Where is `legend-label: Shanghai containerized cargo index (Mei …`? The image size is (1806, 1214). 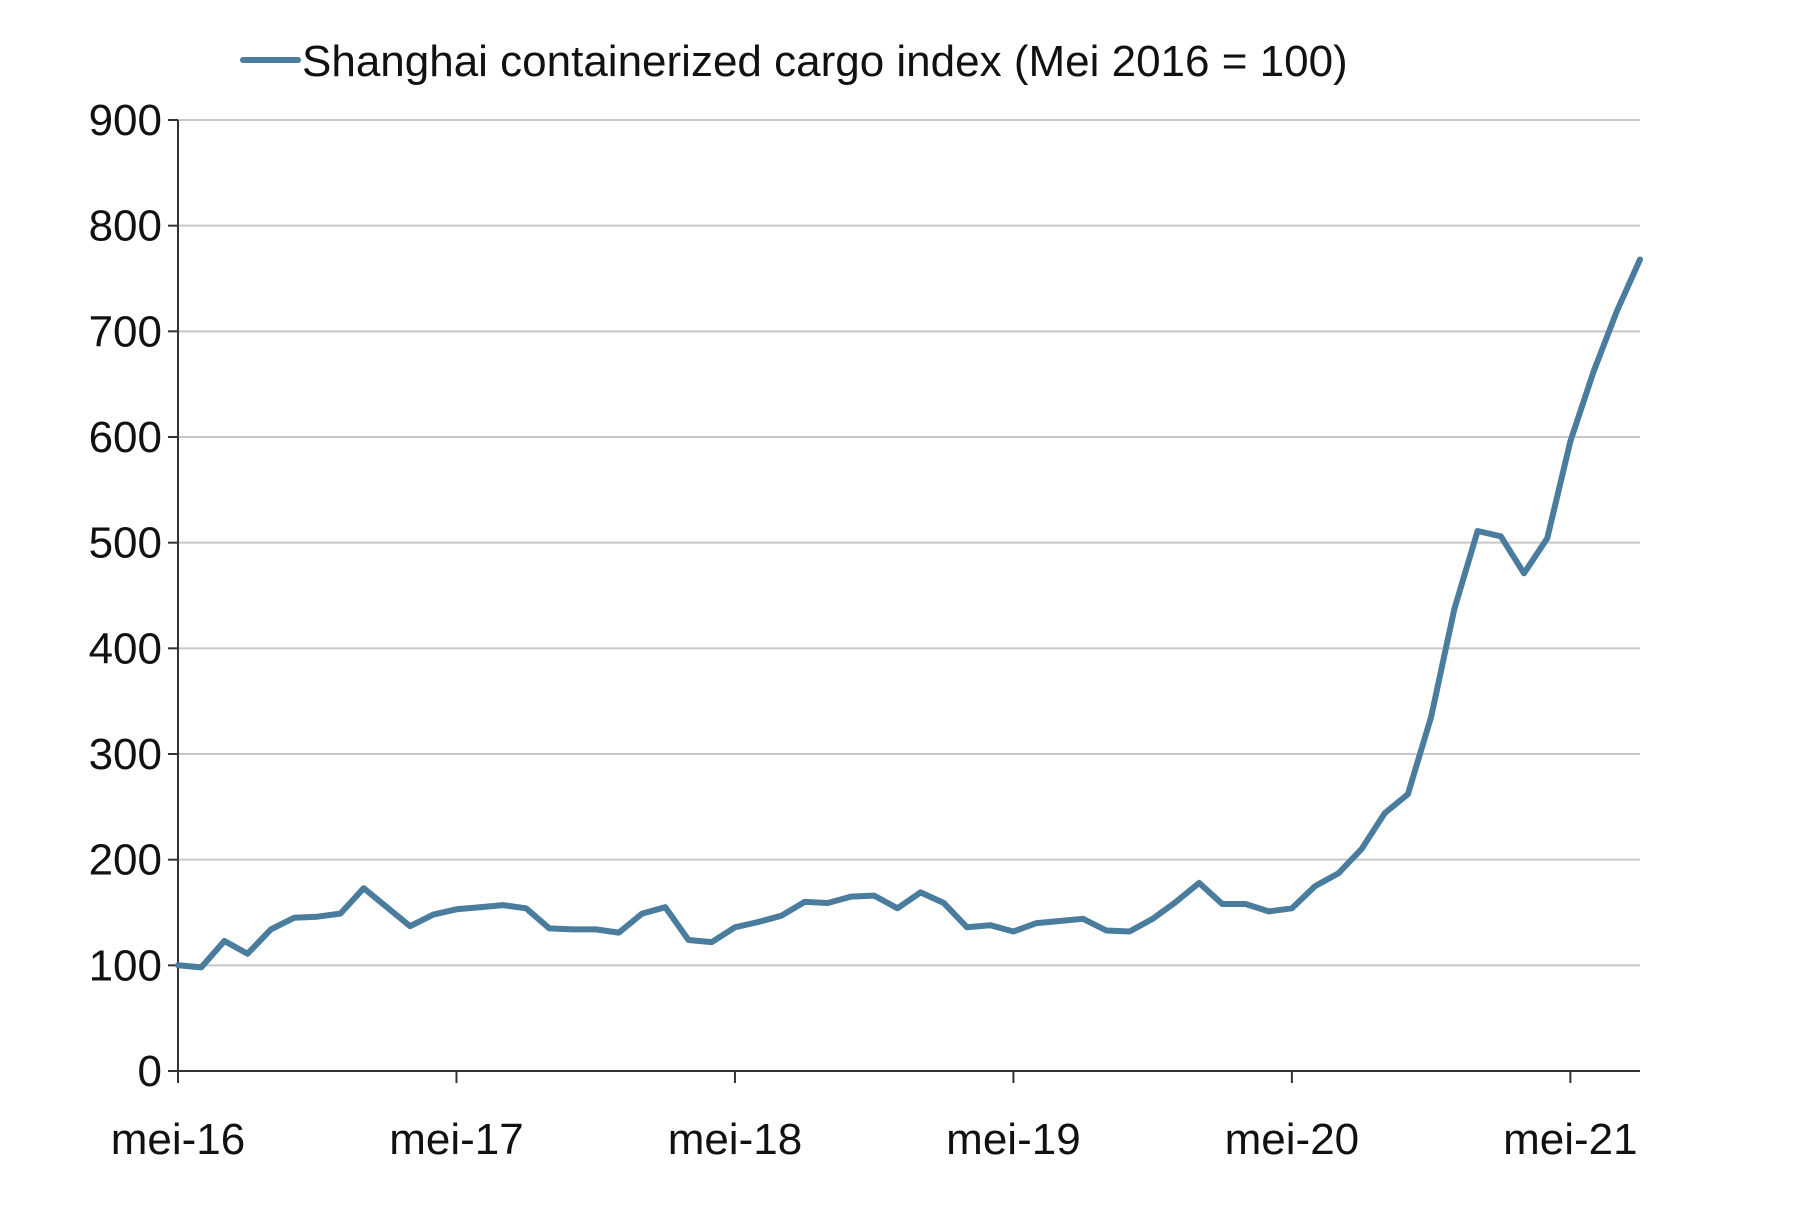 legend-label: Shanghai containerized cargo index (Mei … is located at coordinates (825, 61).